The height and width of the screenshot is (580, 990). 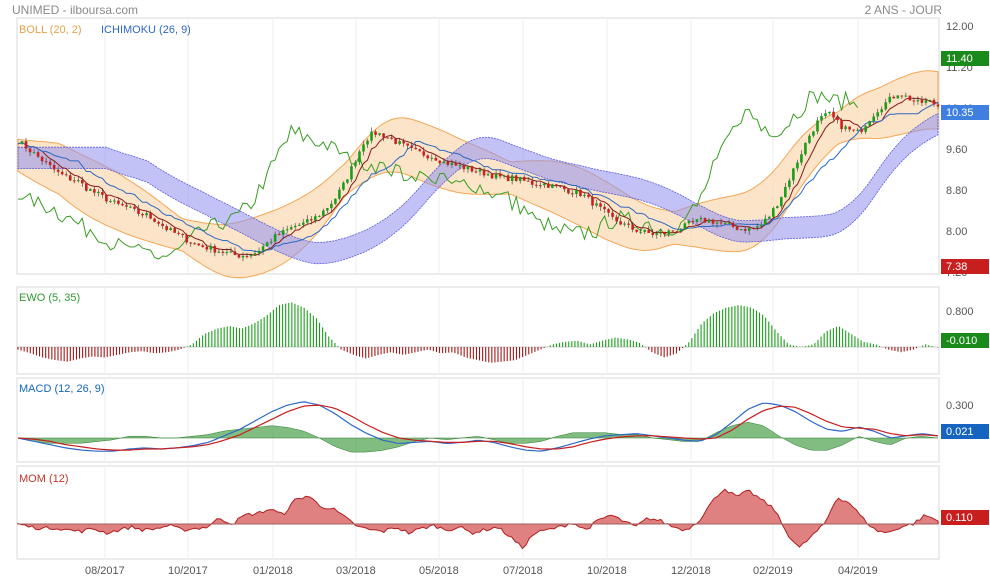 What do you see at coordinates (903, 10) in the screenshot?
I see `period-label: 2 ANS - JOUR` at bounding box center [903, 10].